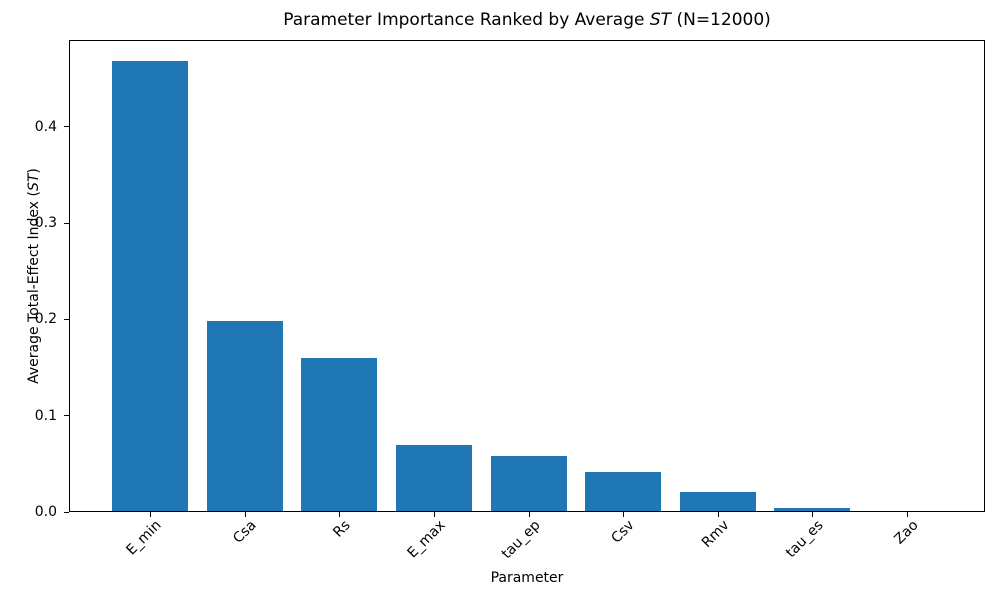 The height and width of the screenshot is (600, 1000). Describe the element at coordinates (34, 171) in the screenshot. I see `y-axis-label-suffix: )` at that location.